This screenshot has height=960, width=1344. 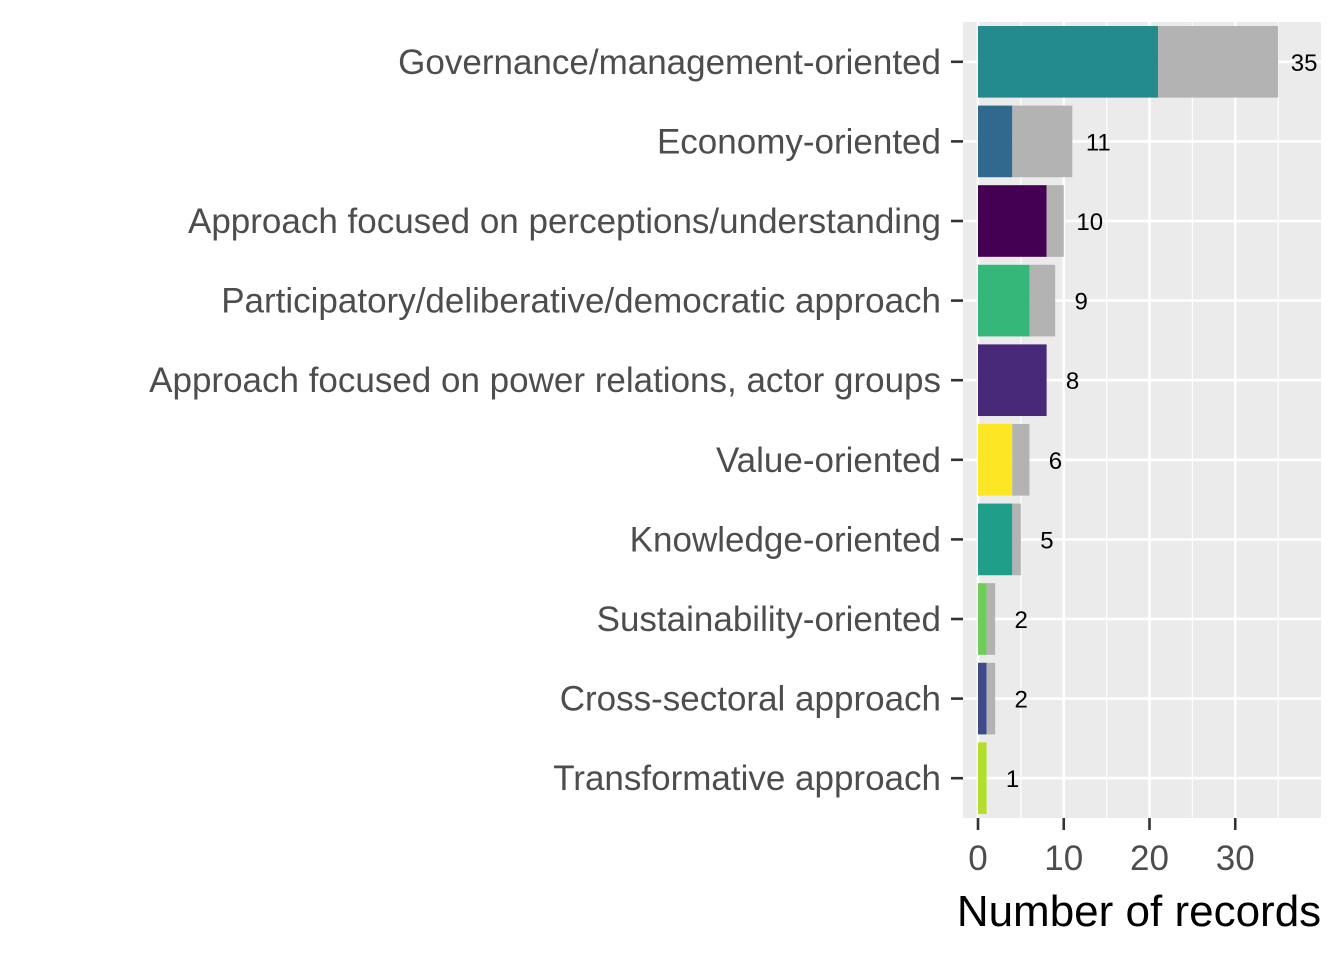 What do you see at coordinates (769, 619) in the screenshot?
I see `category-label: Sustainability-oriented` at bounding box center [769, 619].